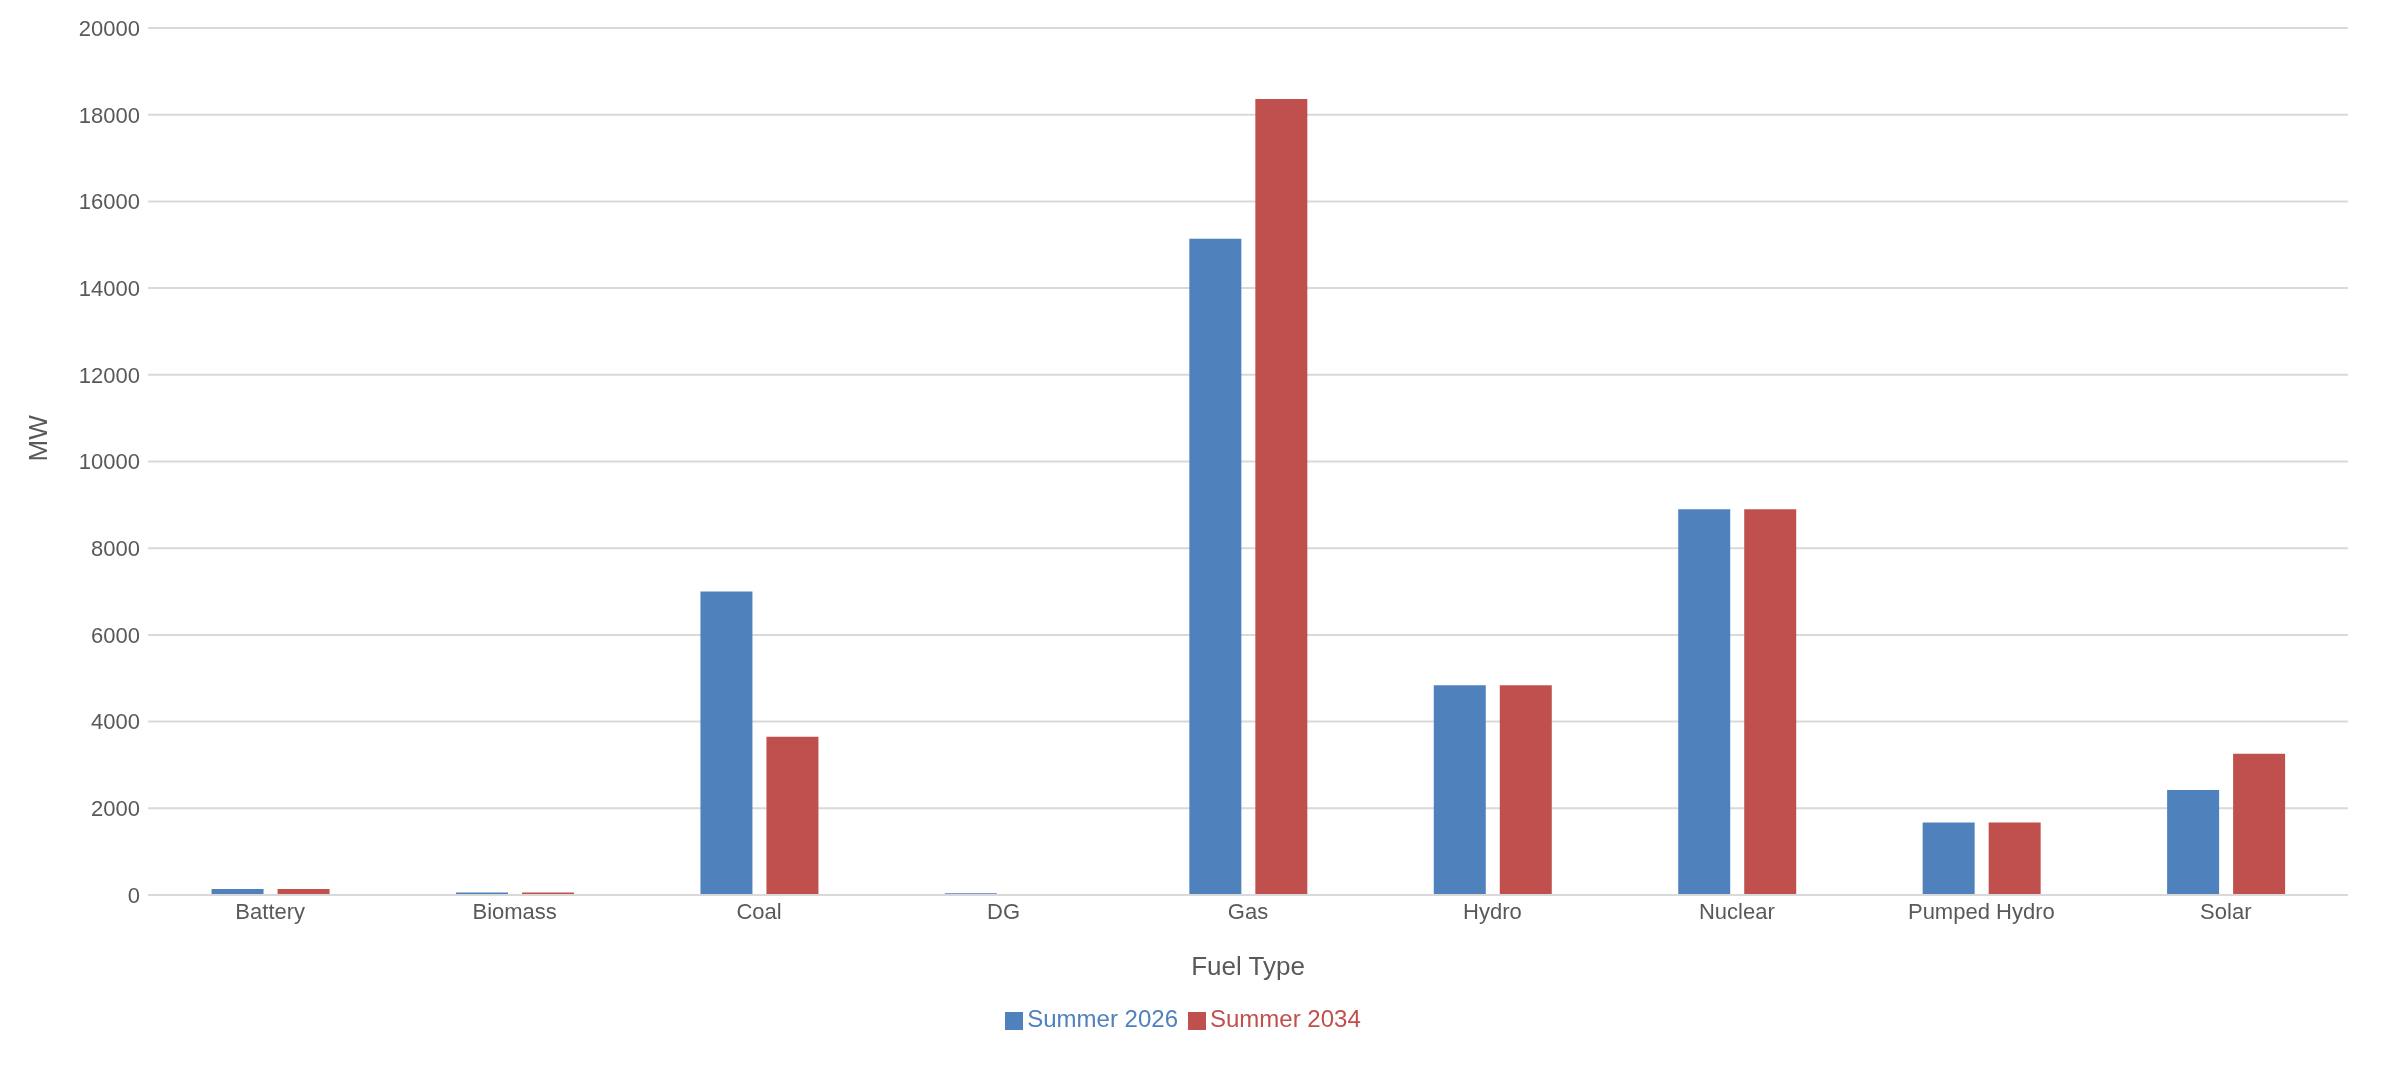  What do you see at coordinates (38, 438) in the screenshot?
I see `y-axis-title: MW` at bounding box center [38, 438].